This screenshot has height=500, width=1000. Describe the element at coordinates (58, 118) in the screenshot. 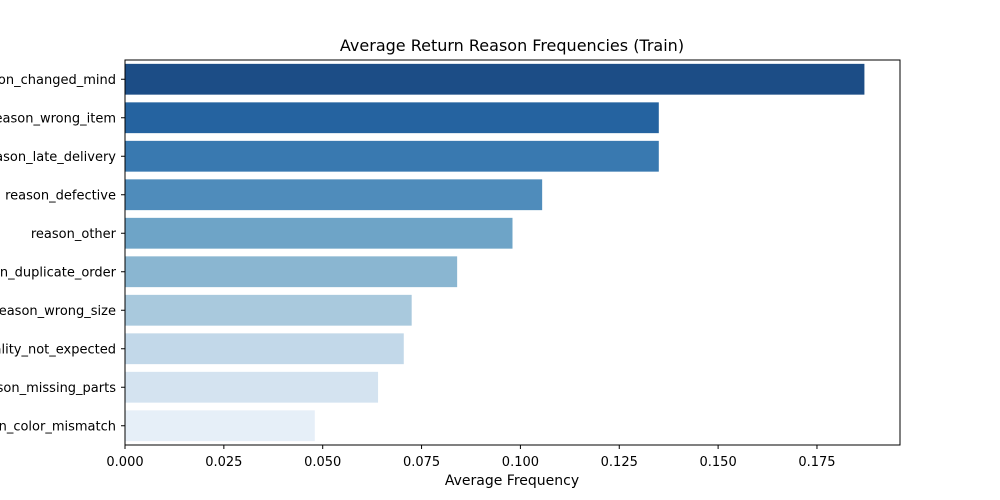

I see `y-tick-label: reason_wrong_item` at that location.